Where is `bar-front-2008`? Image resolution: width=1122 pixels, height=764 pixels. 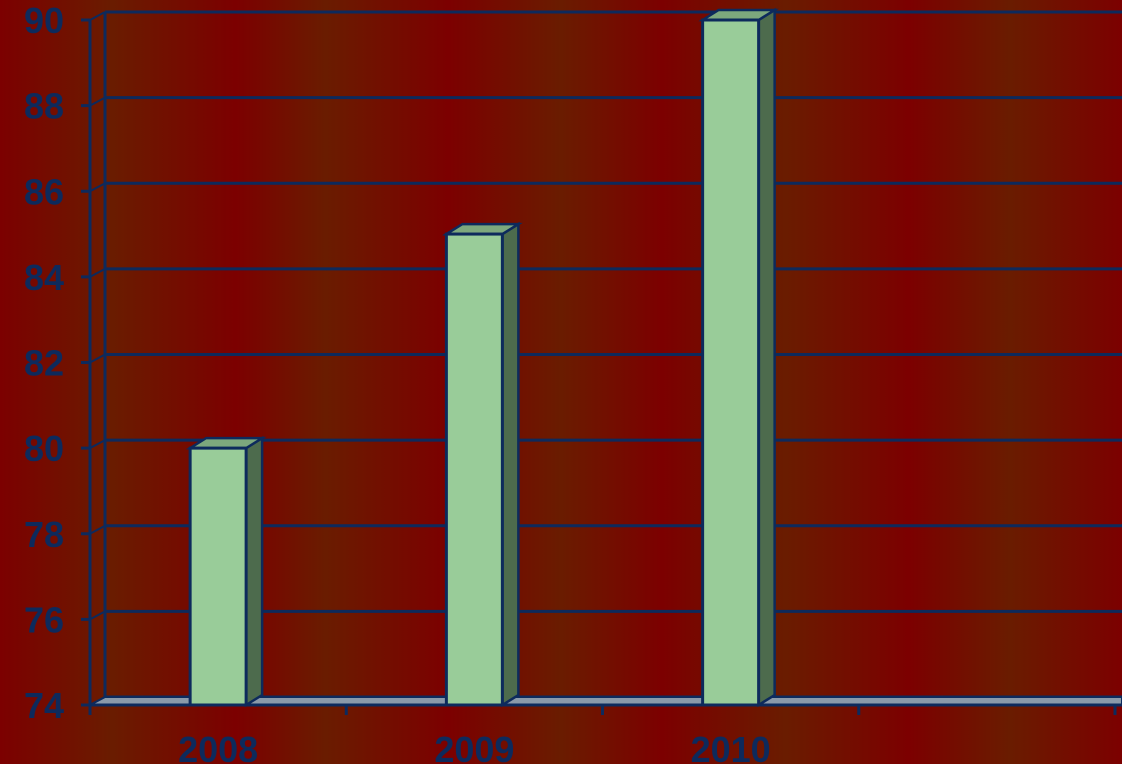
bar-front-2008 is located at coordinates (218, 576).